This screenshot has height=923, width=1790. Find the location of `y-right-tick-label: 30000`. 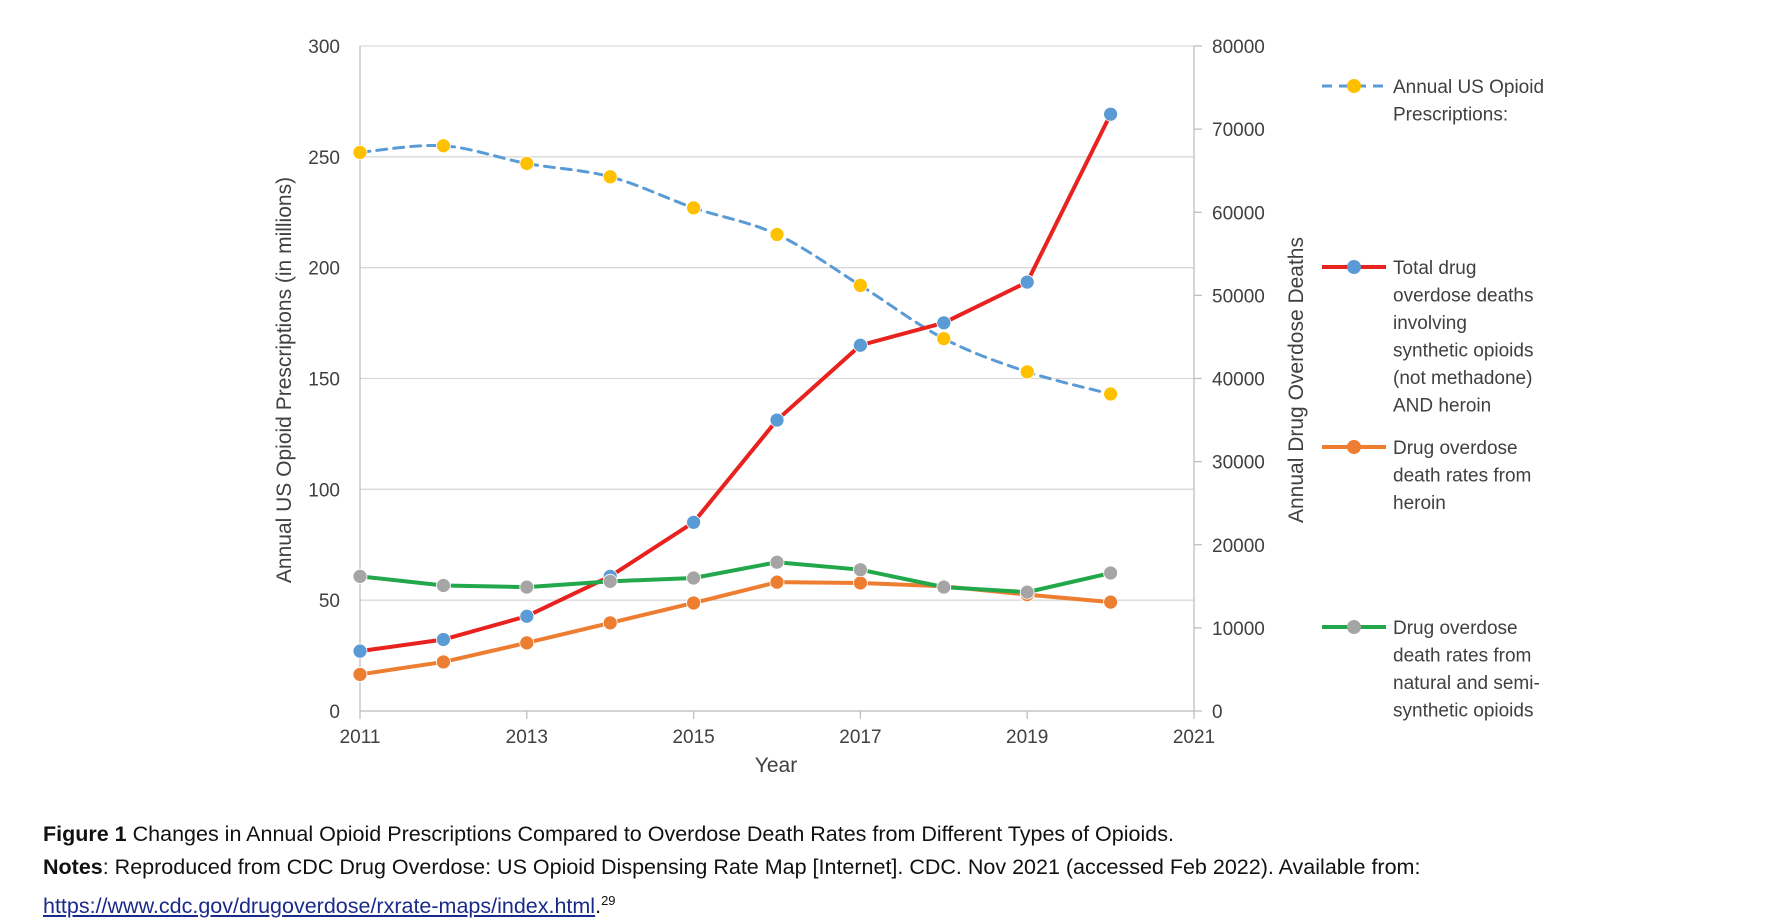

y-right-tick-label: 30000 is located at coordinates (1238, 463).